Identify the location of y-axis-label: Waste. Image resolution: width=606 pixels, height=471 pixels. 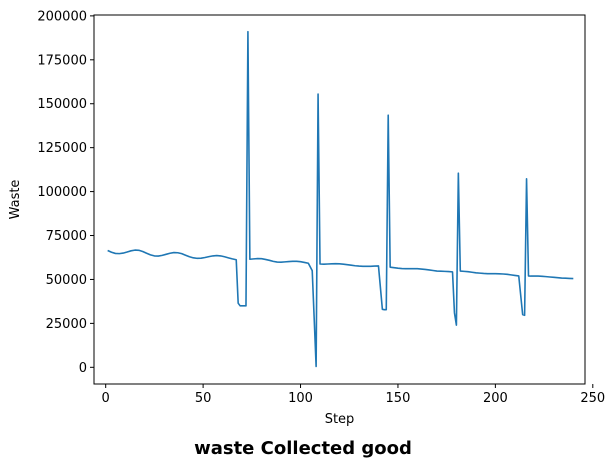
(15, 200).